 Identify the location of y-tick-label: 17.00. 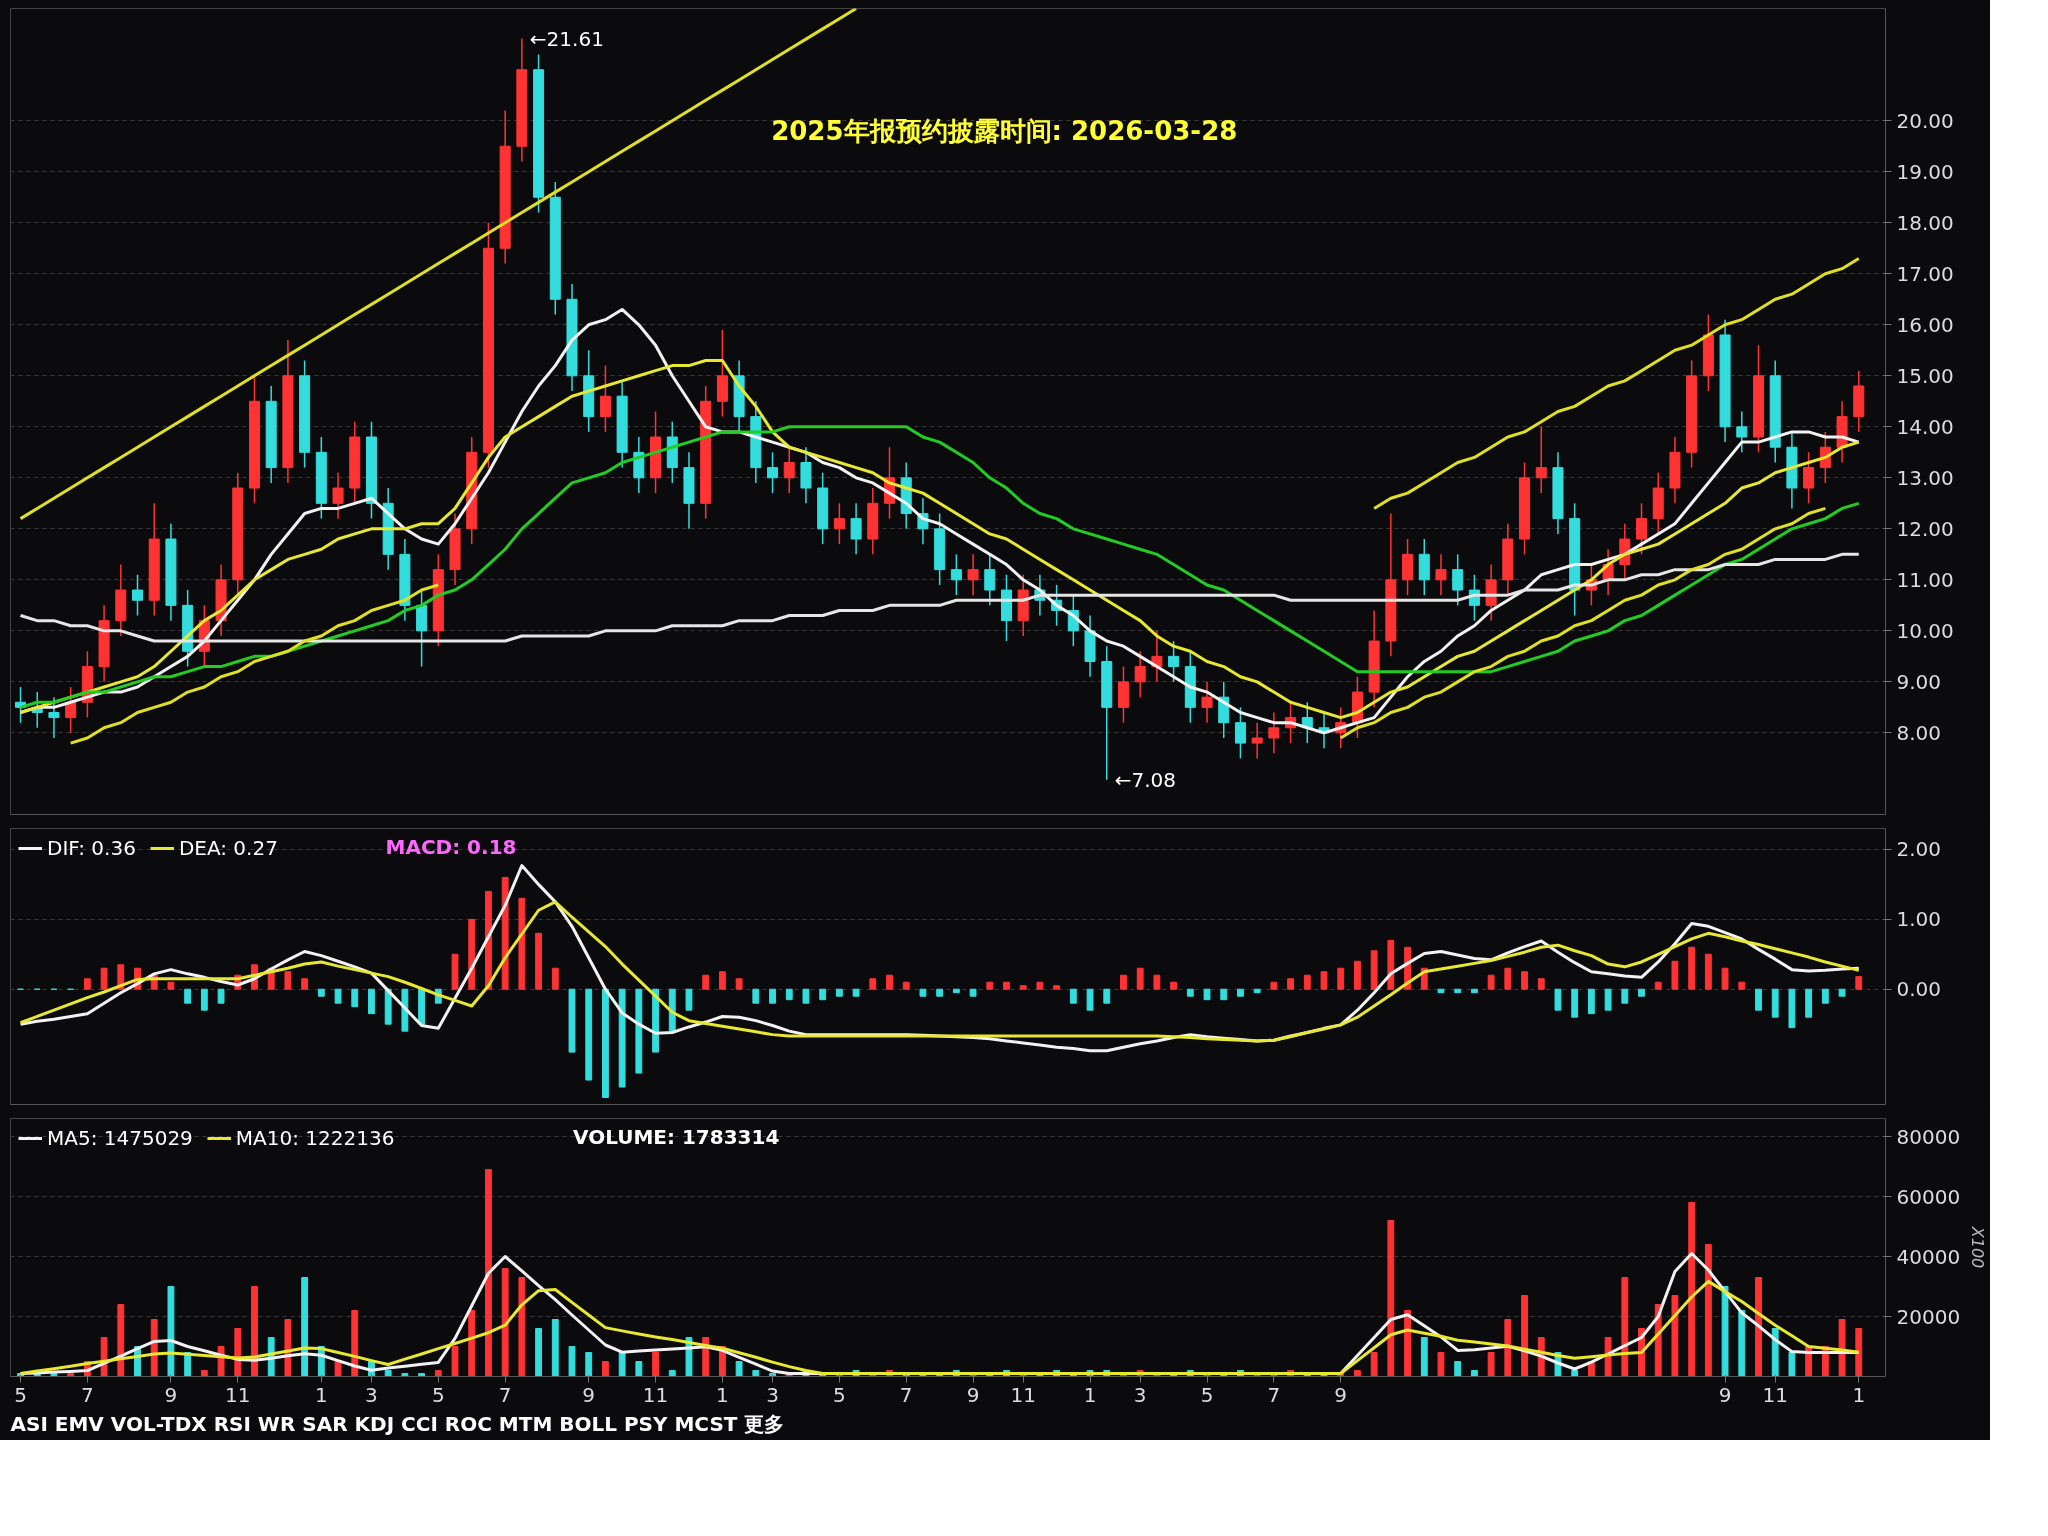
(1925, 273).